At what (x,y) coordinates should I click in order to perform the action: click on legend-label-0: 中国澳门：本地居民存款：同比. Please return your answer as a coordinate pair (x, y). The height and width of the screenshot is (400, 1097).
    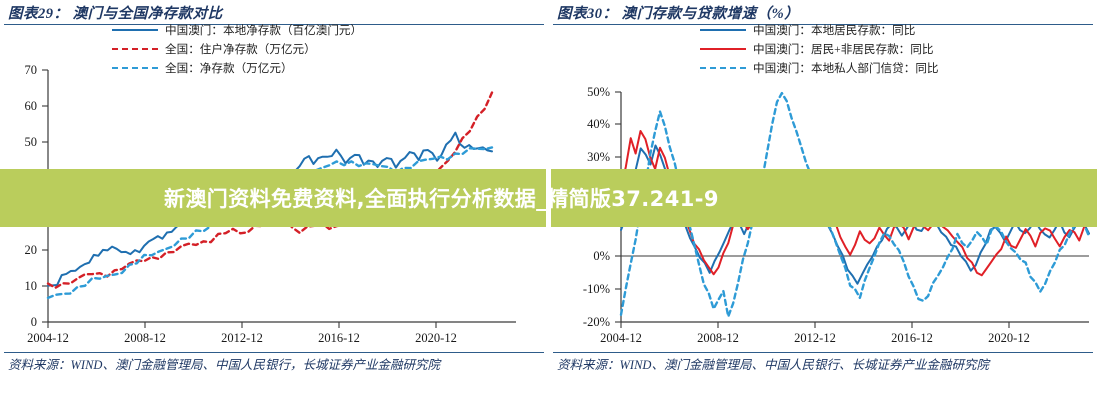
    Looking at the image, I should click on (834, 30).